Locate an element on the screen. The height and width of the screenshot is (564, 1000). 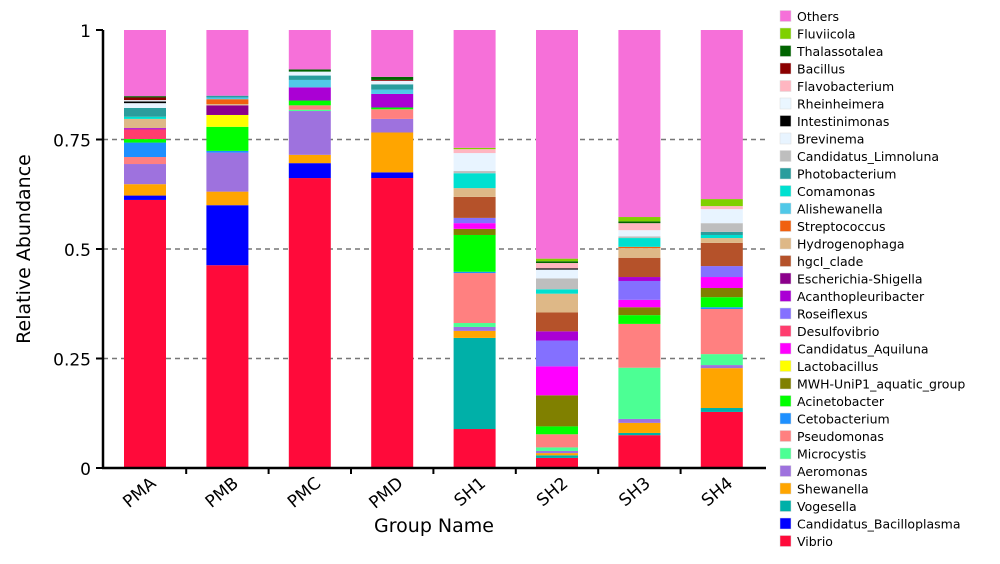
legend-item: Flavobacterium is located at coordinates (836, 86).